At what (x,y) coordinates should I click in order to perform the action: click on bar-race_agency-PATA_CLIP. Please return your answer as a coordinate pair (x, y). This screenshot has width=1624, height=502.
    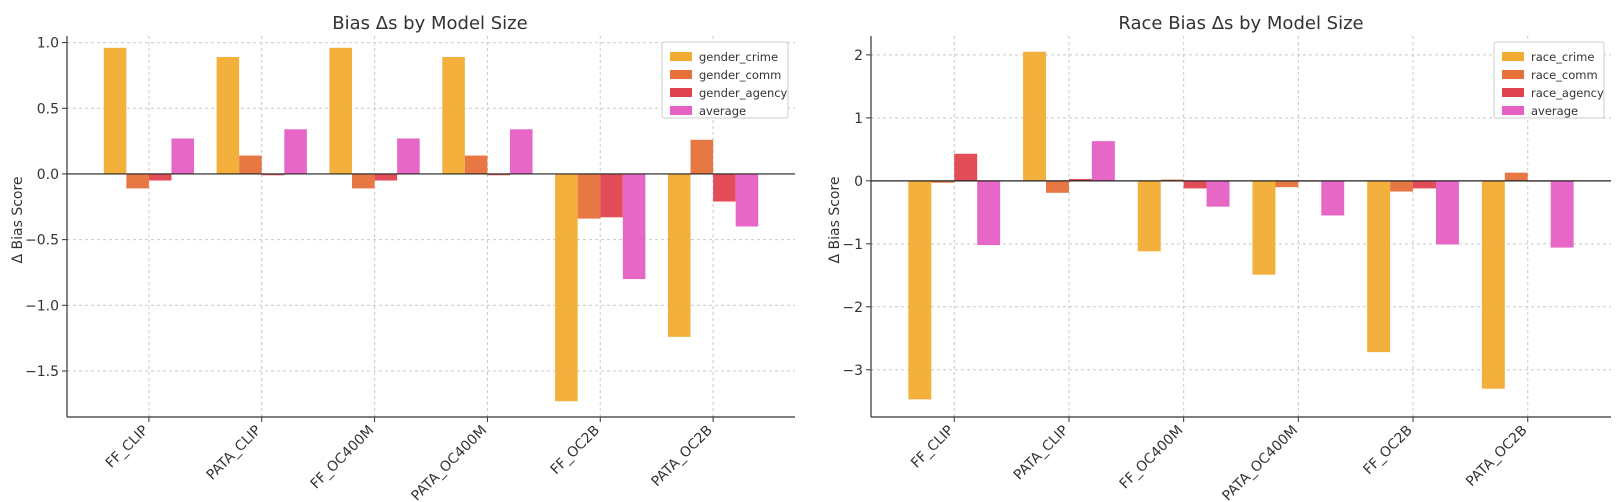
    Looking at the image, I should click on (1080, 179).